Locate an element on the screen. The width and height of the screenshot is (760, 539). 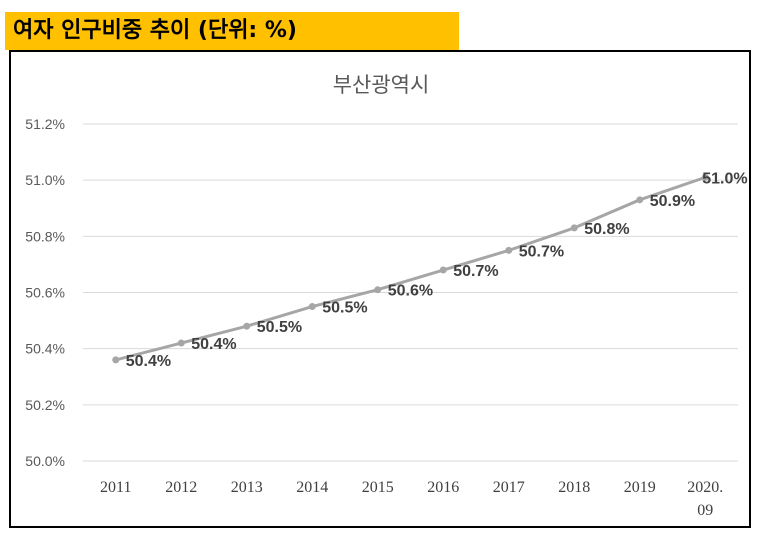
x-tick-label: 2012 is located at coordinates (181, 487).